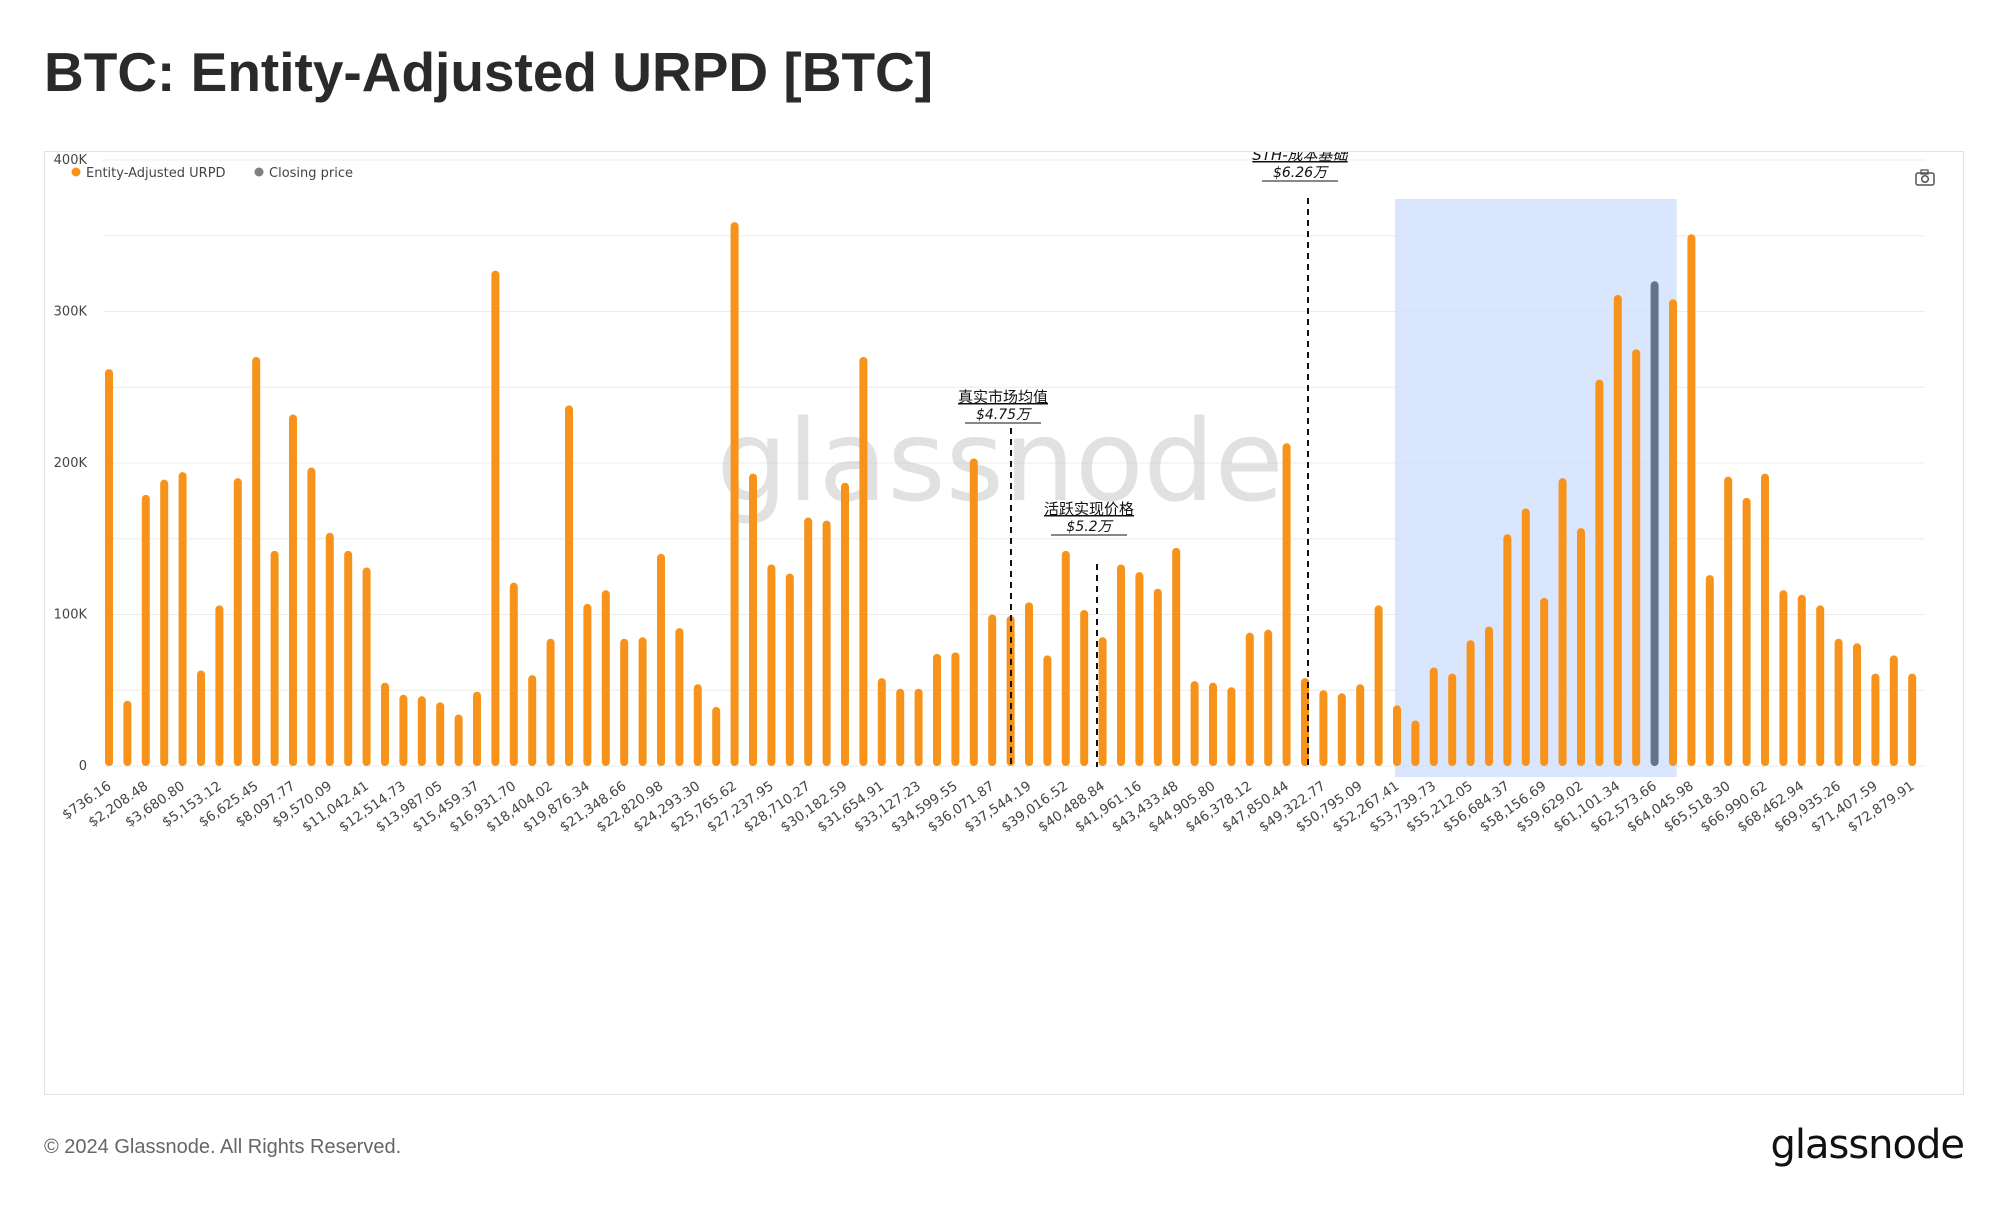  Describe the element at coordinates (1925, 177) in the screenshot. I see `camera-icon` at that location.